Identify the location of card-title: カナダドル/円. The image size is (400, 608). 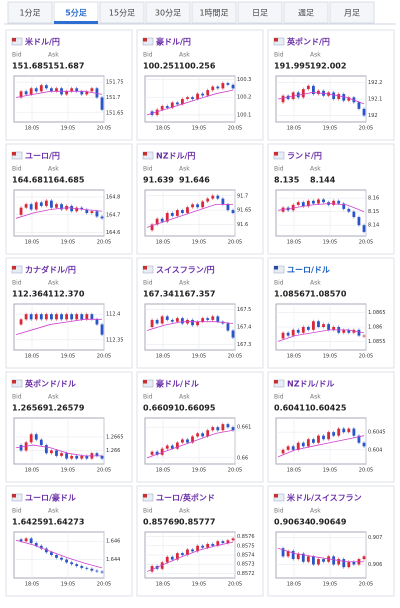
(50, 270).